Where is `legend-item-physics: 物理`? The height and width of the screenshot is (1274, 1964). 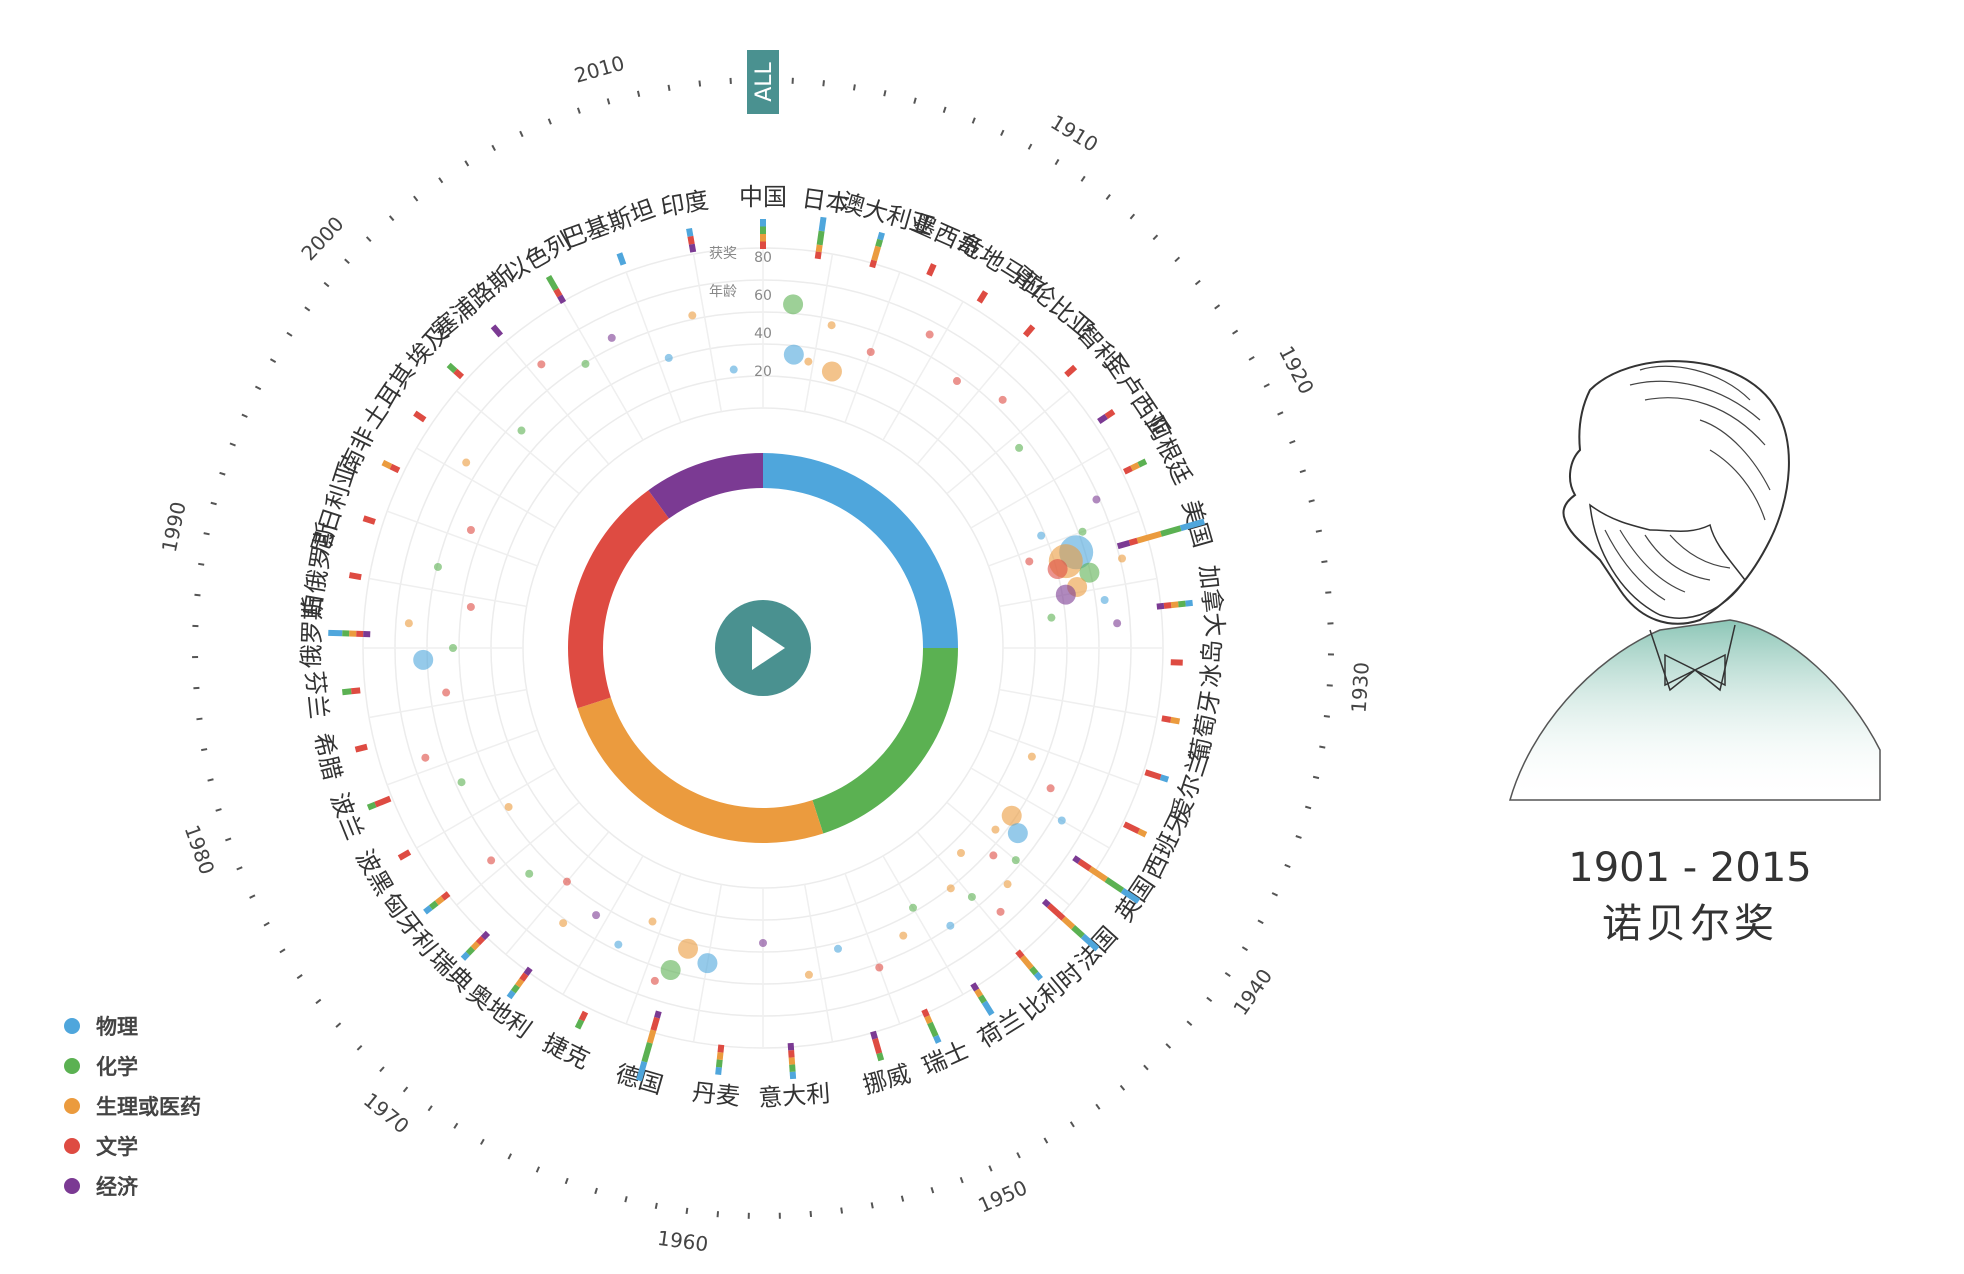
legend-item-physics: 物理 is located at coordinates (132, 1026).